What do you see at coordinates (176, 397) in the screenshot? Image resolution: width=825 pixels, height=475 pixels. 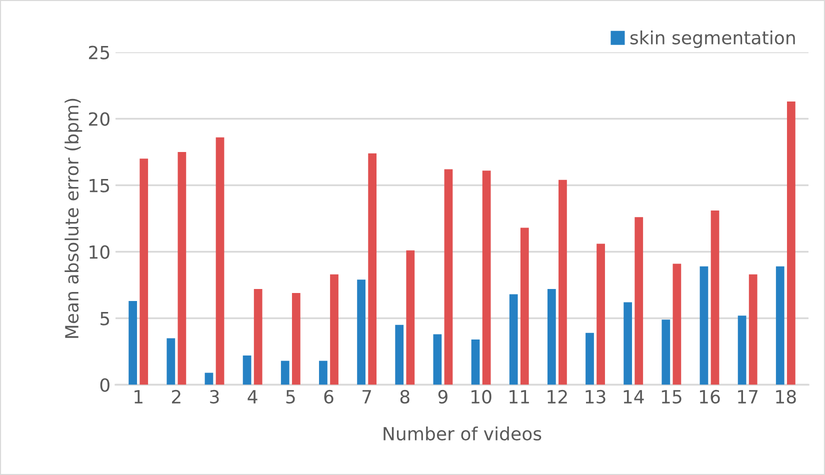 I see `x-tick-label: 2` at bounding box center [176, 397].